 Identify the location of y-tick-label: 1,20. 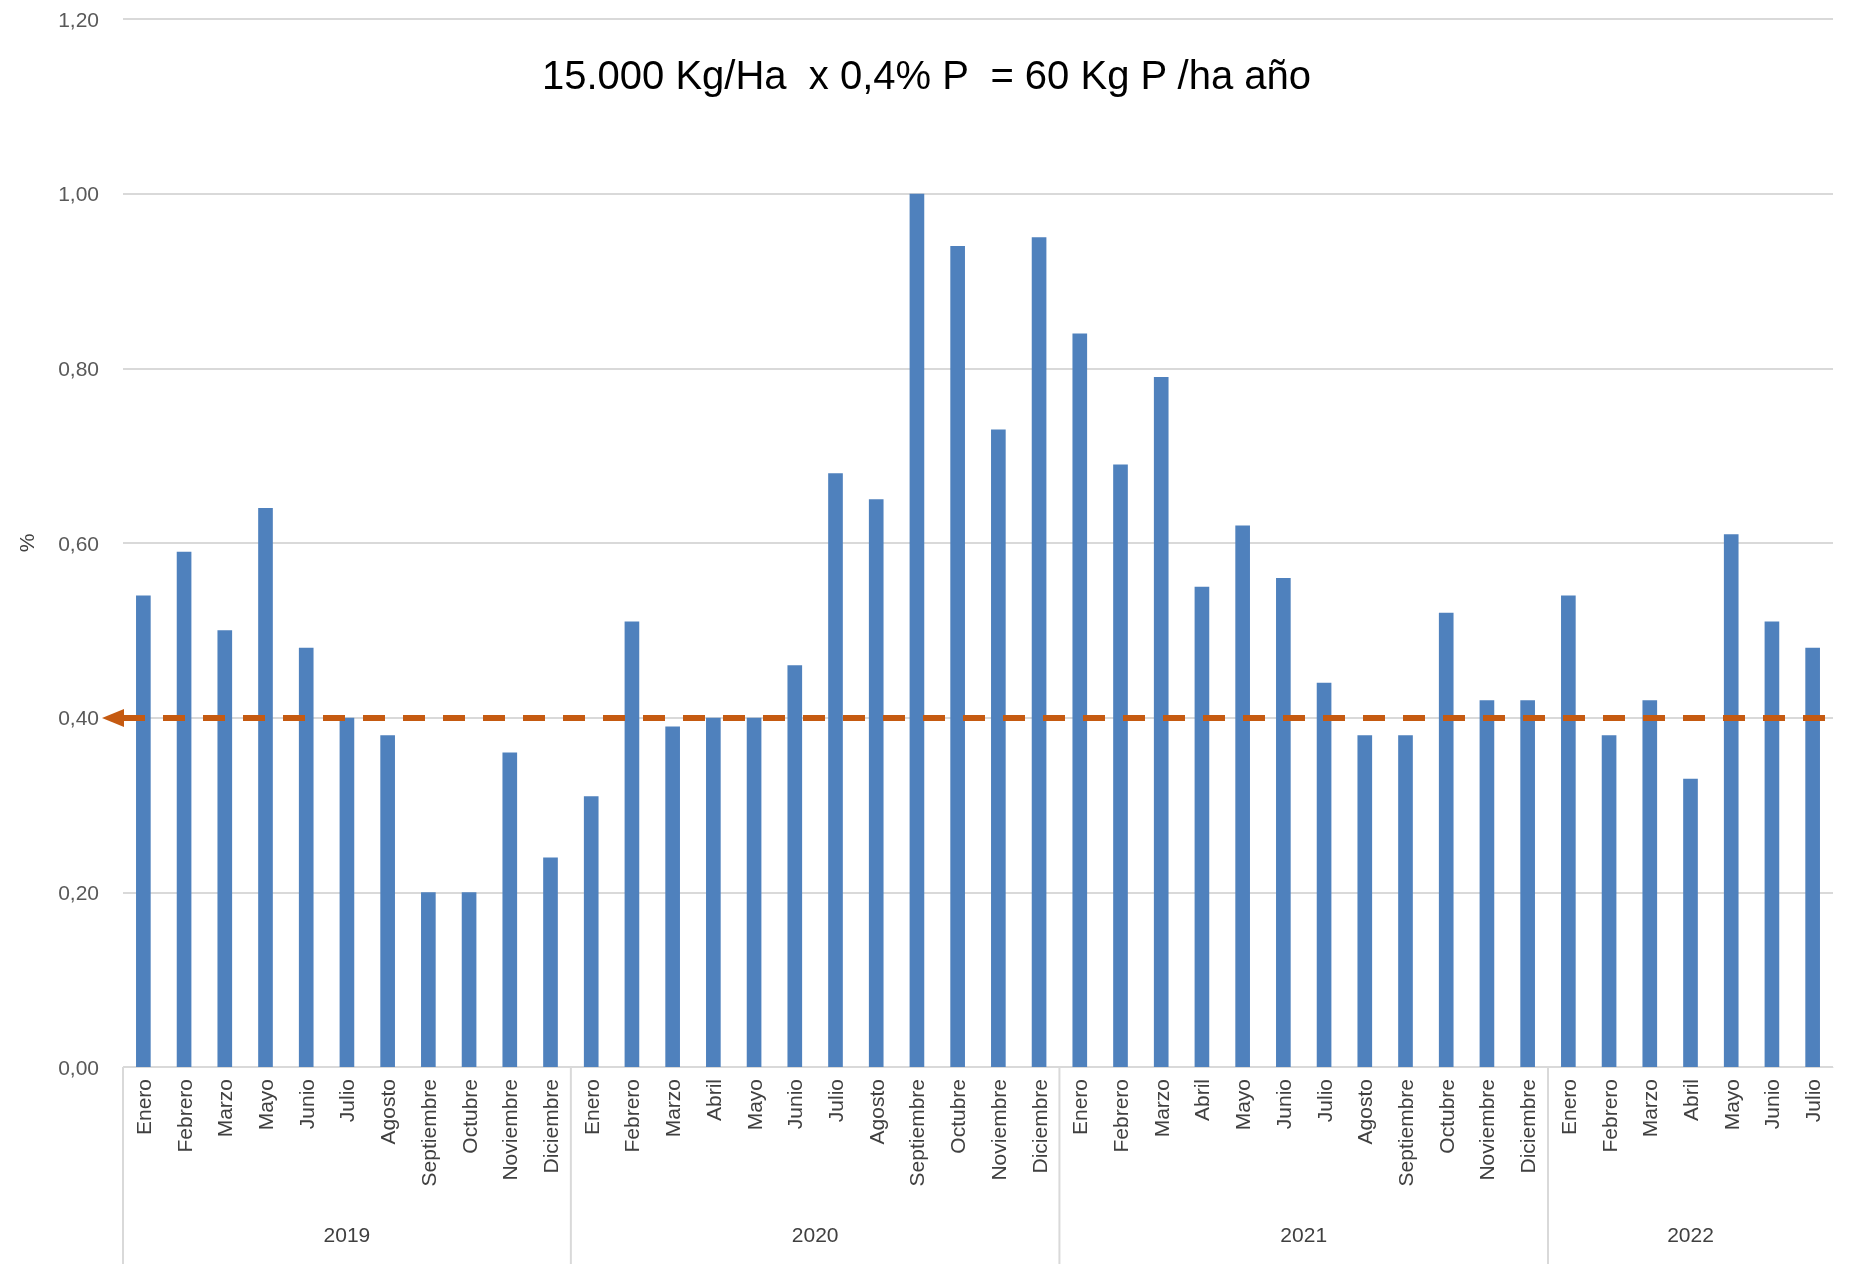
(78, 19).